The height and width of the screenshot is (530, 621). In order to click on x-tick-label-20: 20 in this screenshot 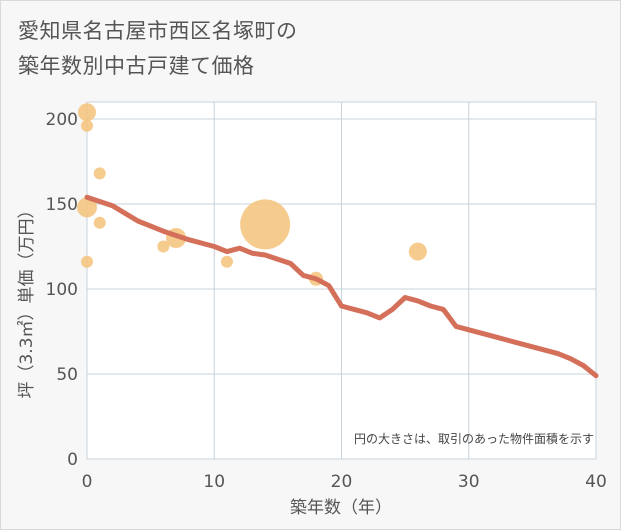, I will do `click(342, 482)`.